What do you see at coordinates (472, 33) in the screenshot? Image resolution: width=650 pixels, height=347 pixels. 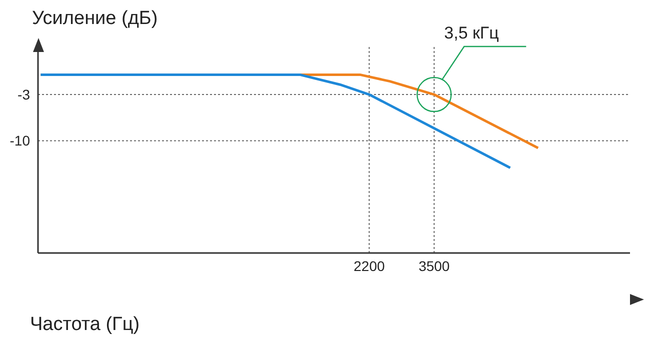 I see `text: 3,5 кГц` at bounding box center [472, 33].